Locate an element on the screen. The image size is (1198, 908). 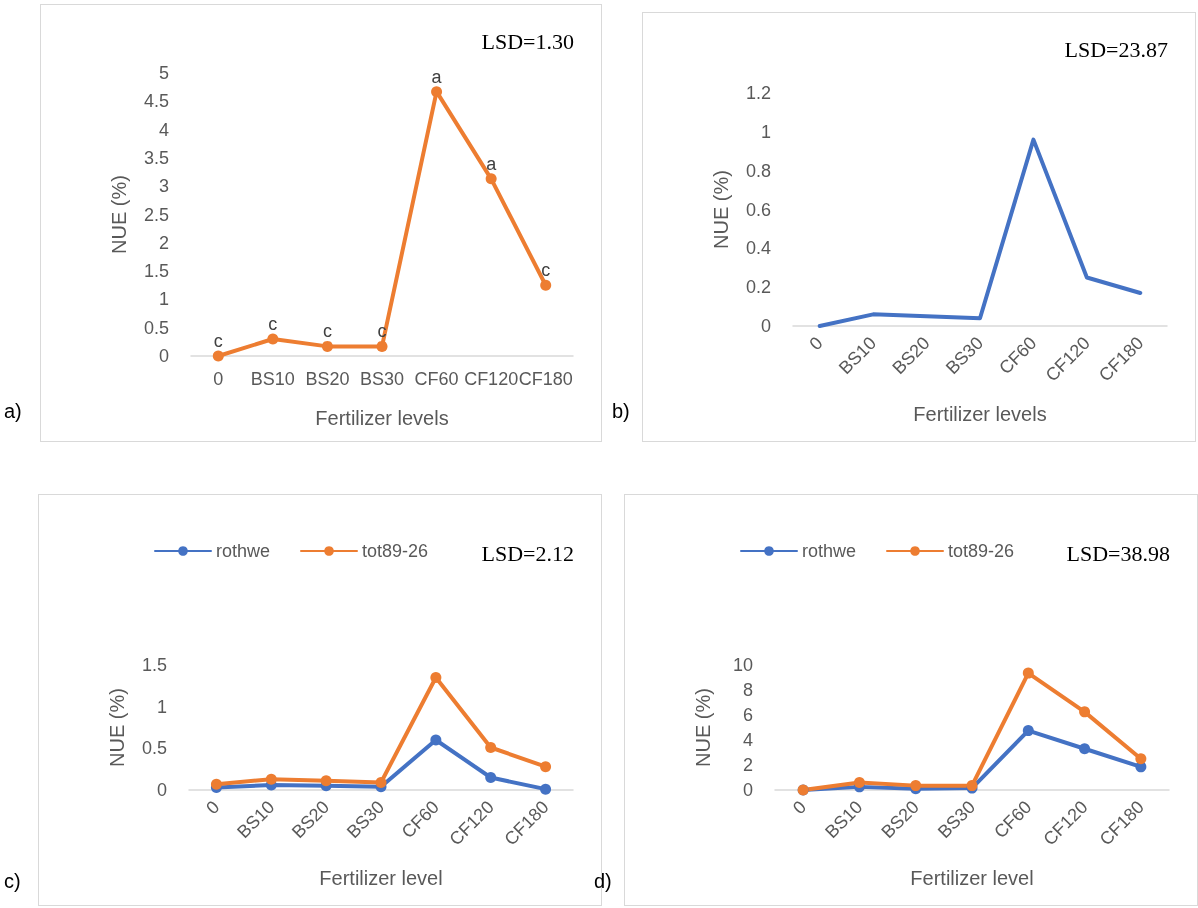
x-tick-label: BS10 is located at coordinates (272, 379).